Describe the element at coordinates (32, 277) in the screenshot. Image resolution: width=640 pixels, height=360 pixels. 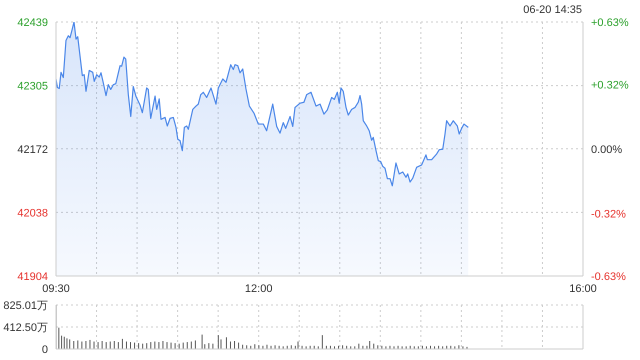
I see `y-tick-label: 41904` at that location.